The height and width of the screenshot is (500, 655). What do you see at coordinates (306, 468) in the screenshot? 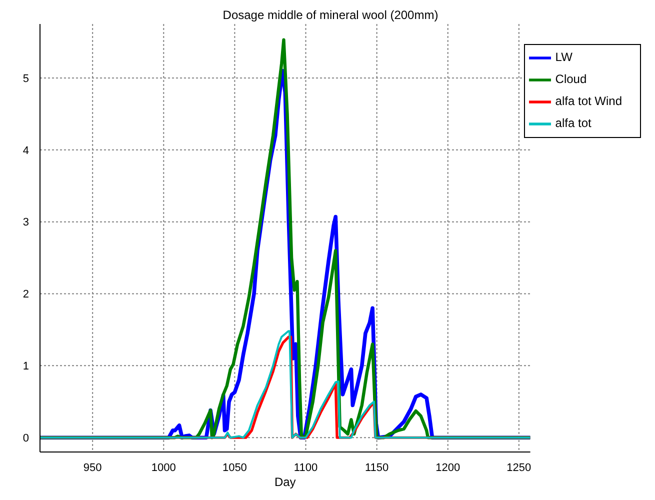
I see `x-tick-label: 1100` at bounding box center [306, 468].